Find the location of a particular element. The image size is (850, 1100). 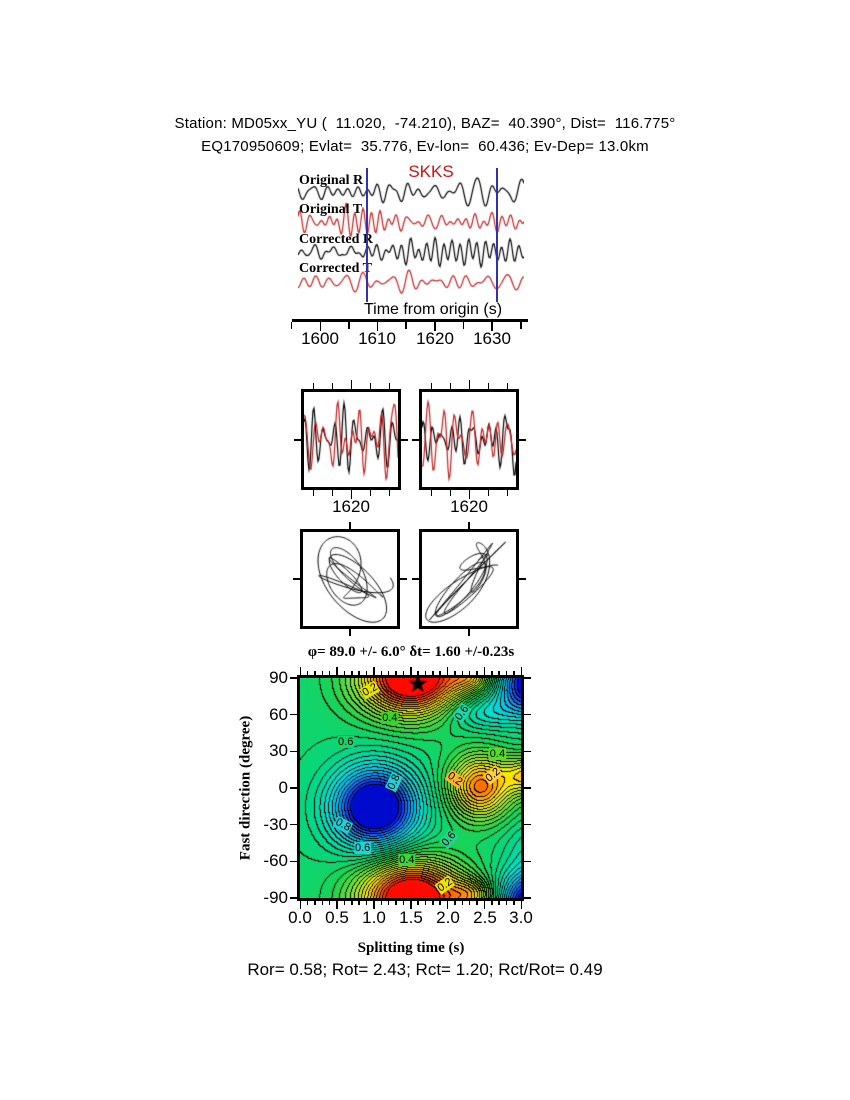

x-tick-label-00: 0.0 is located at coordinates (300, 917).